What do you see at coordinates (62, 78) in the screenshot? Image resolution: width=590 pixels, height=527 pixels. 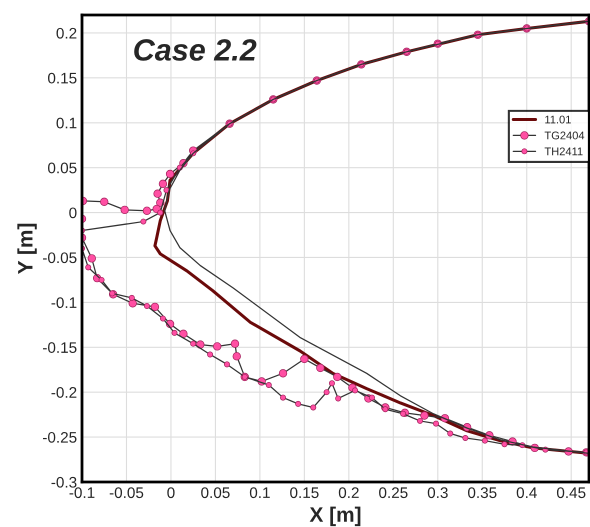 I see `y-tick-label: 0.15` at bounding box center [62, 78].